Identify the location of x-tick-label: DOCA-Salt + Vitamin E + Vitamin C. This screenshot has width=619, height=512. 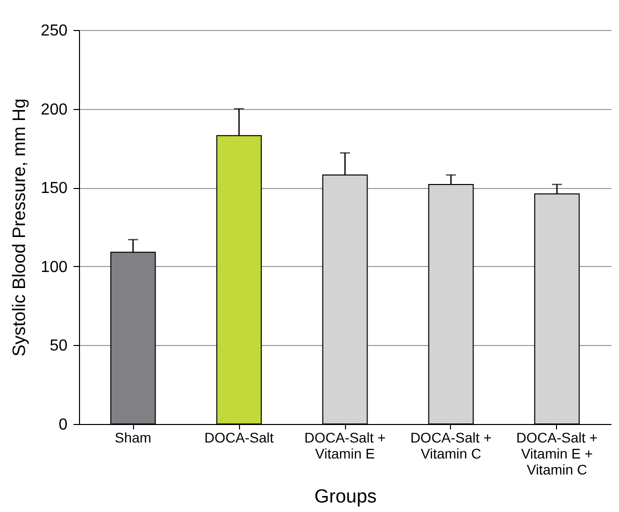
(557, 454).